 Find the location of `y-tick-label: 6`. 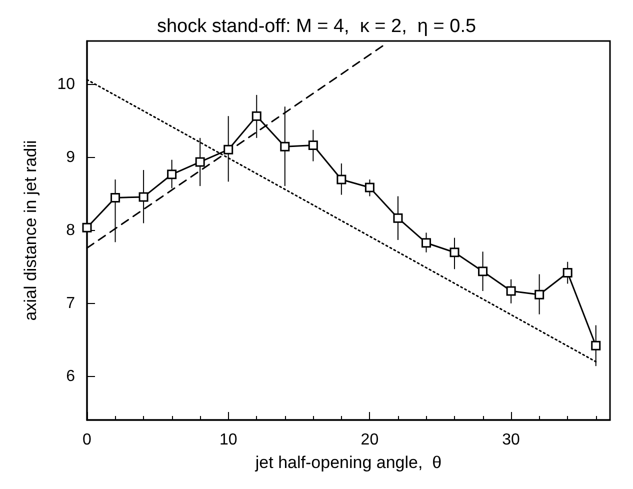

y-tick-label: 6 is located at coordinates (71, 376).